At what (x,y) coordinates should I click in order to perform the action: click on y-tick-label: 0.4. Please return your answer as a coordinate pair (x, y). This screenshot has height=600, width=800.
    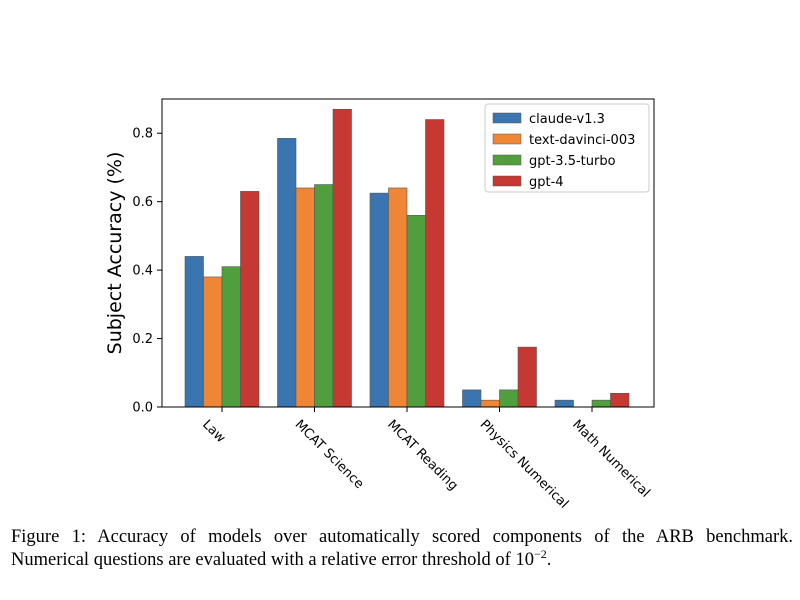
    Looking at the image, I should click on (142, 271).